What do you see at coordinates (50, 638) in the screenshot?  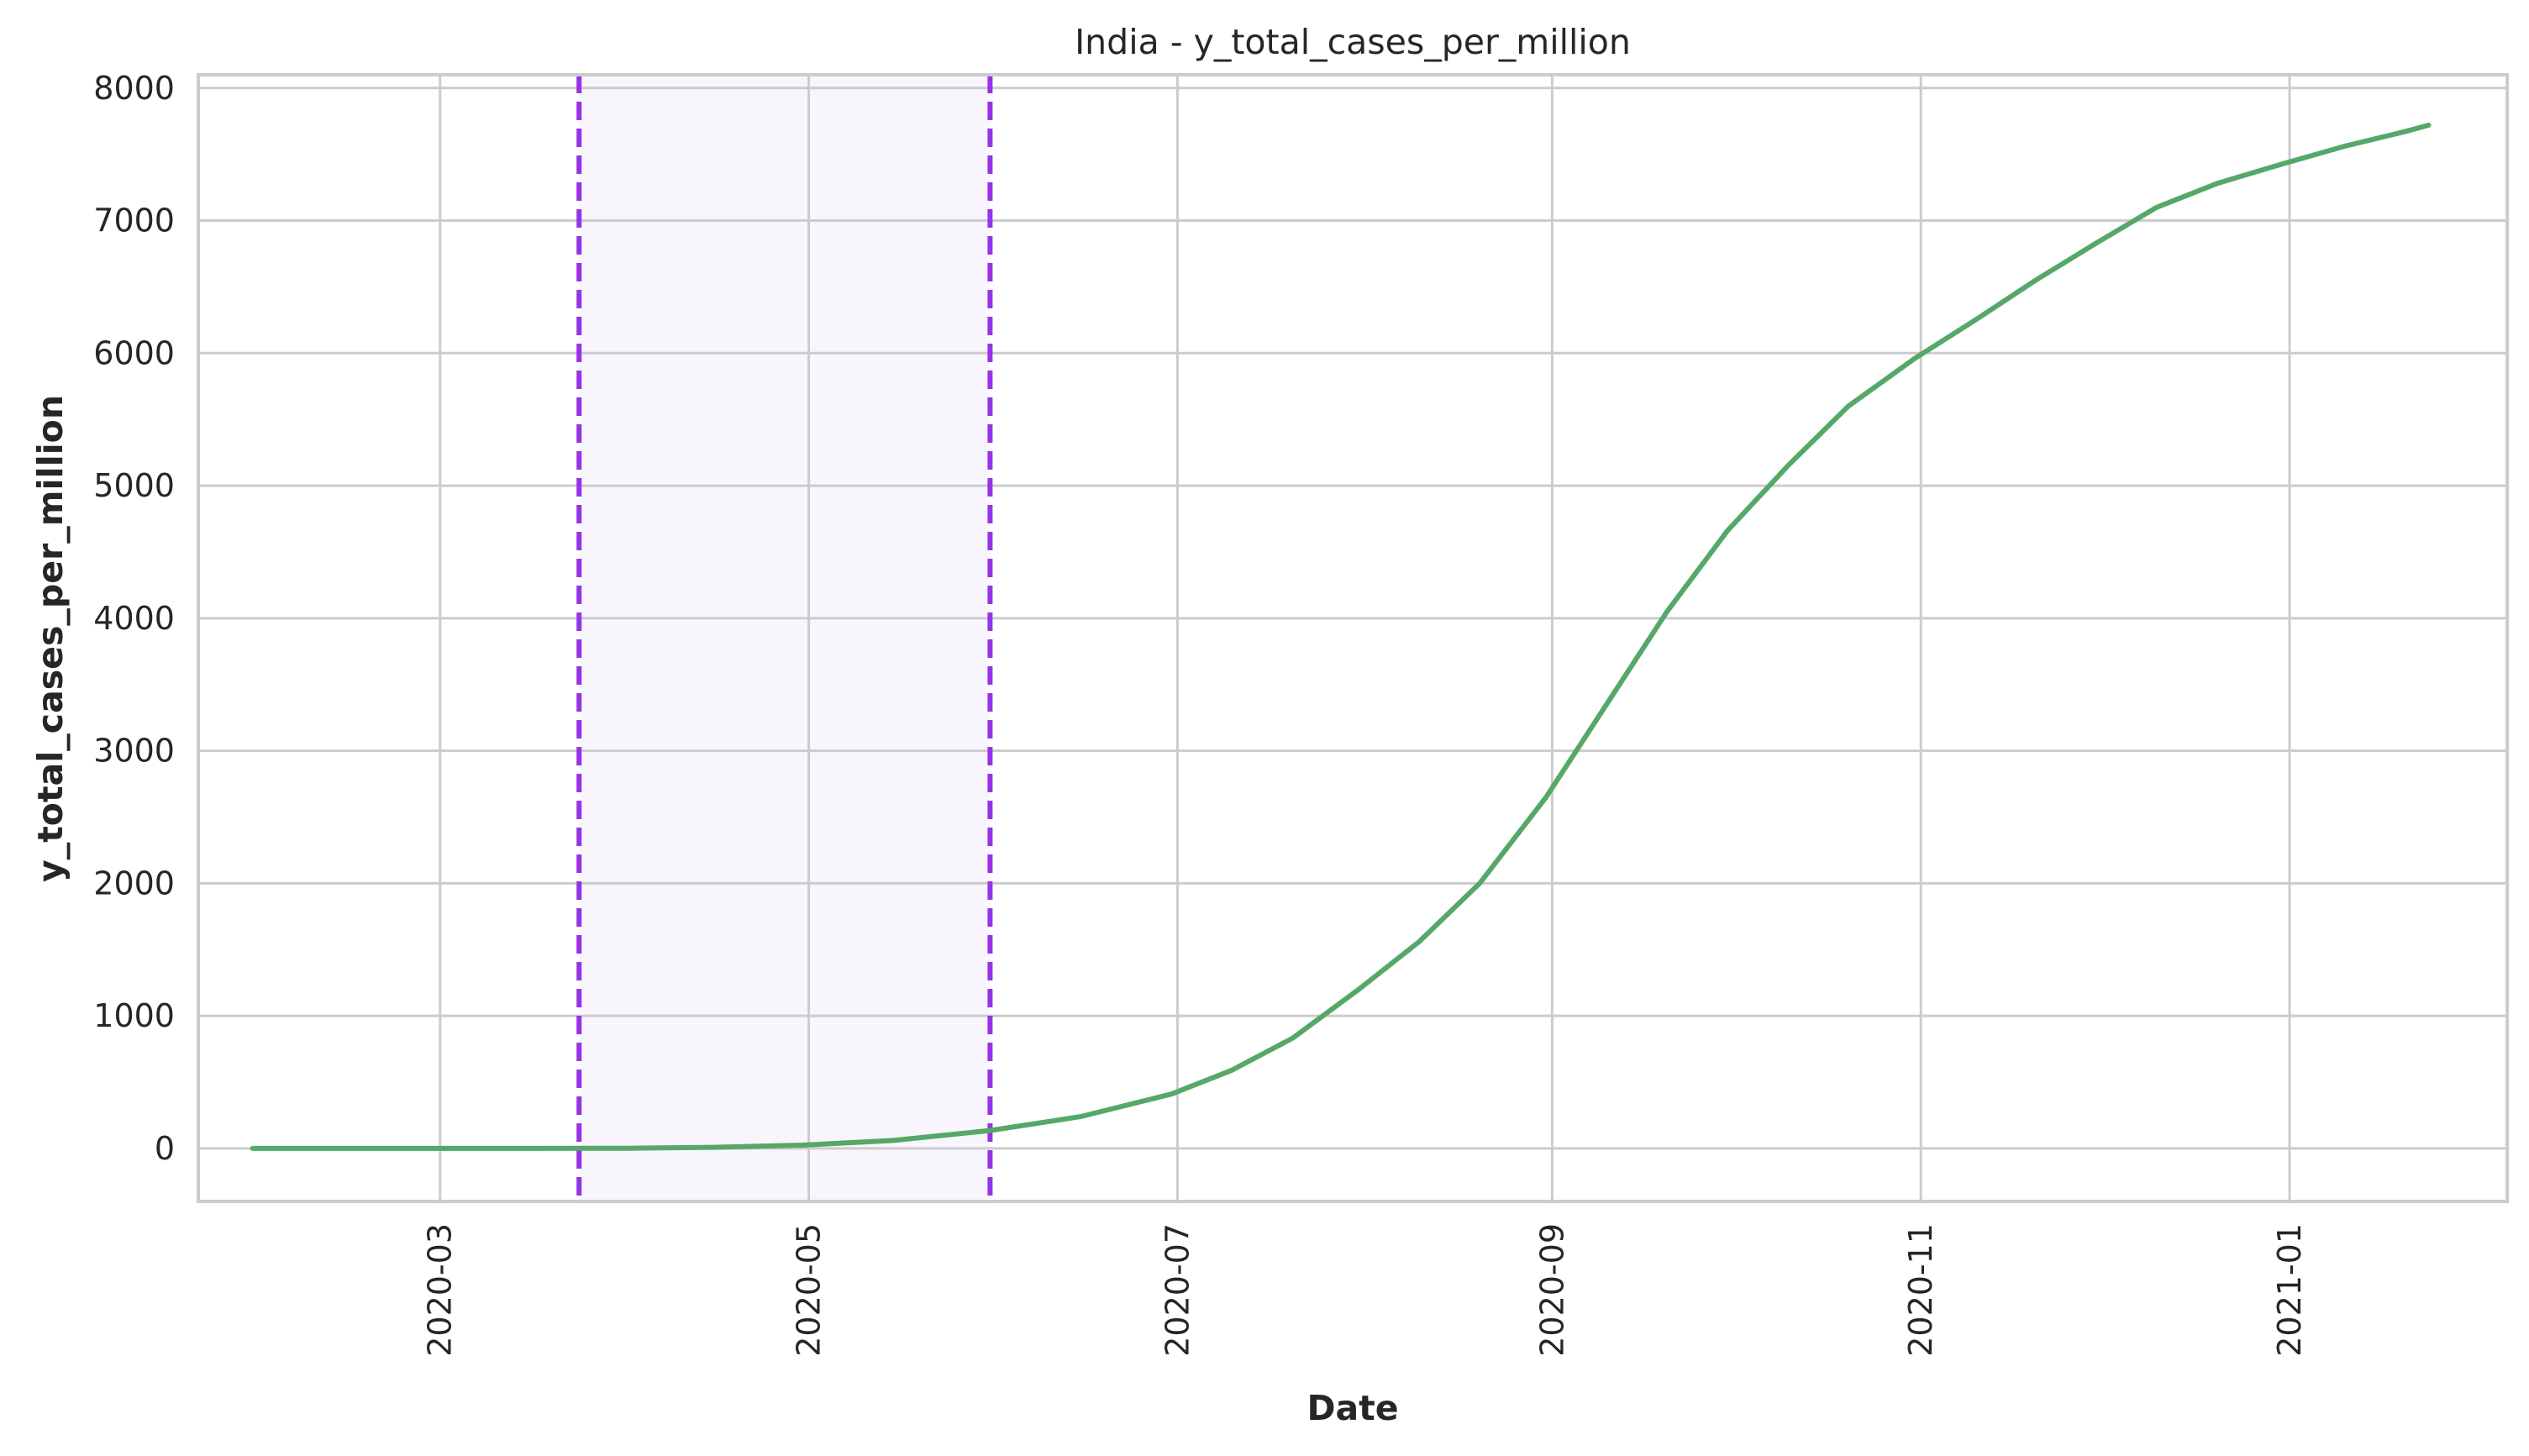 I see `y-axis-label: y_total_cases_per_million` at bounding box center [50, 638].